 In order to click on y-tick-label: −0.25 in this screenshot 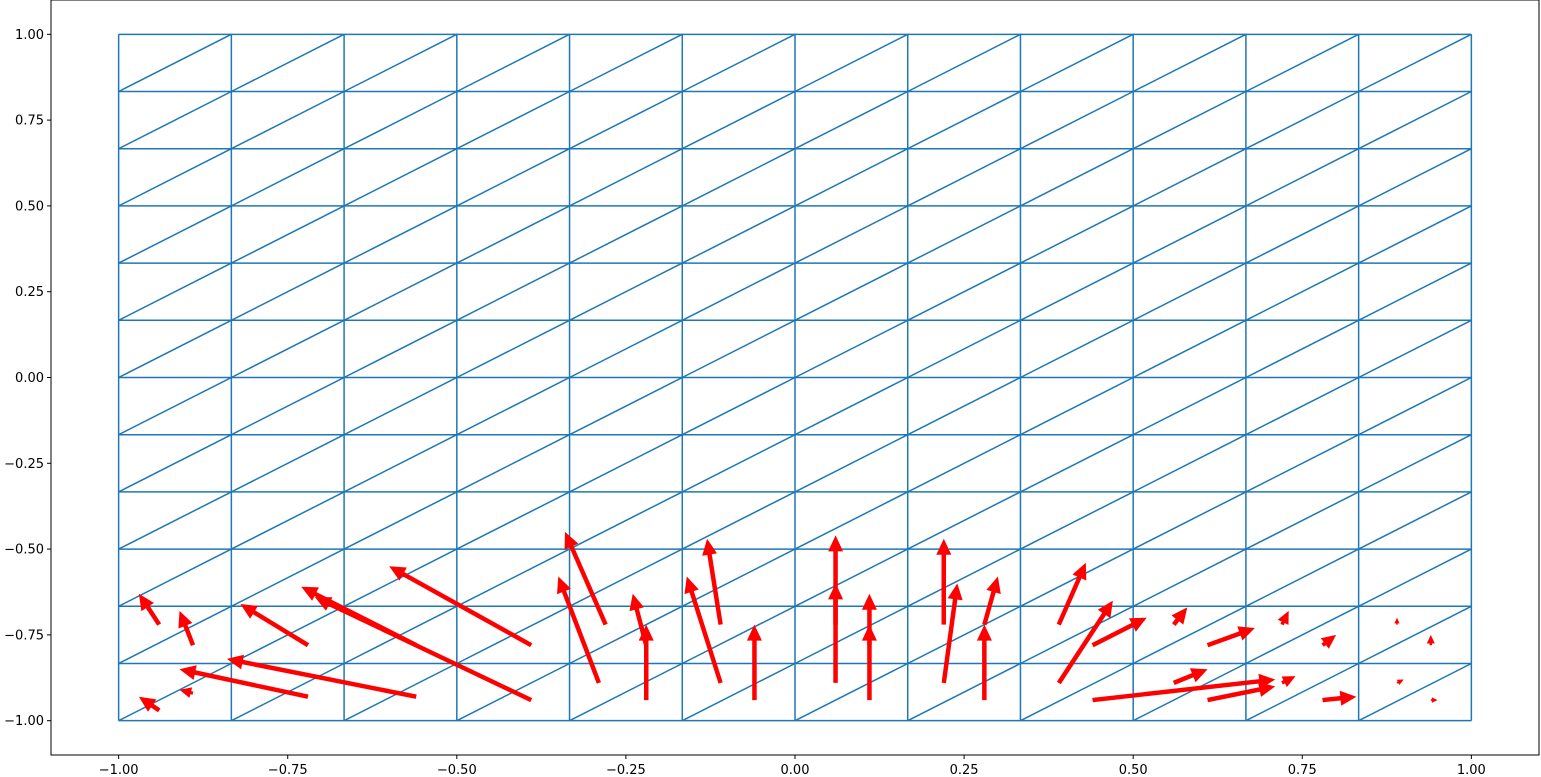, I will do `click(24, 464)`.